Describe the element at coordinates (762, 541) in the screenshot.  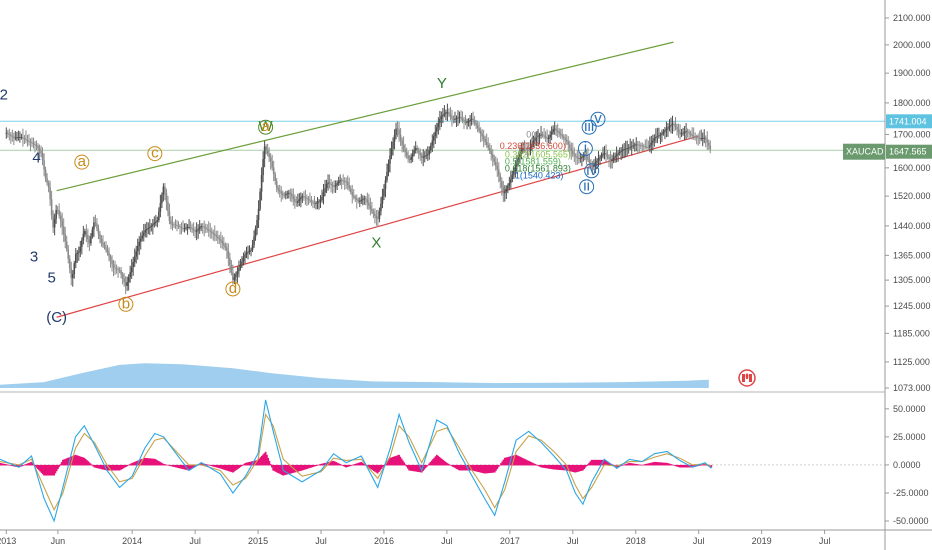
I see `x-tick-label: 2019` at that location.